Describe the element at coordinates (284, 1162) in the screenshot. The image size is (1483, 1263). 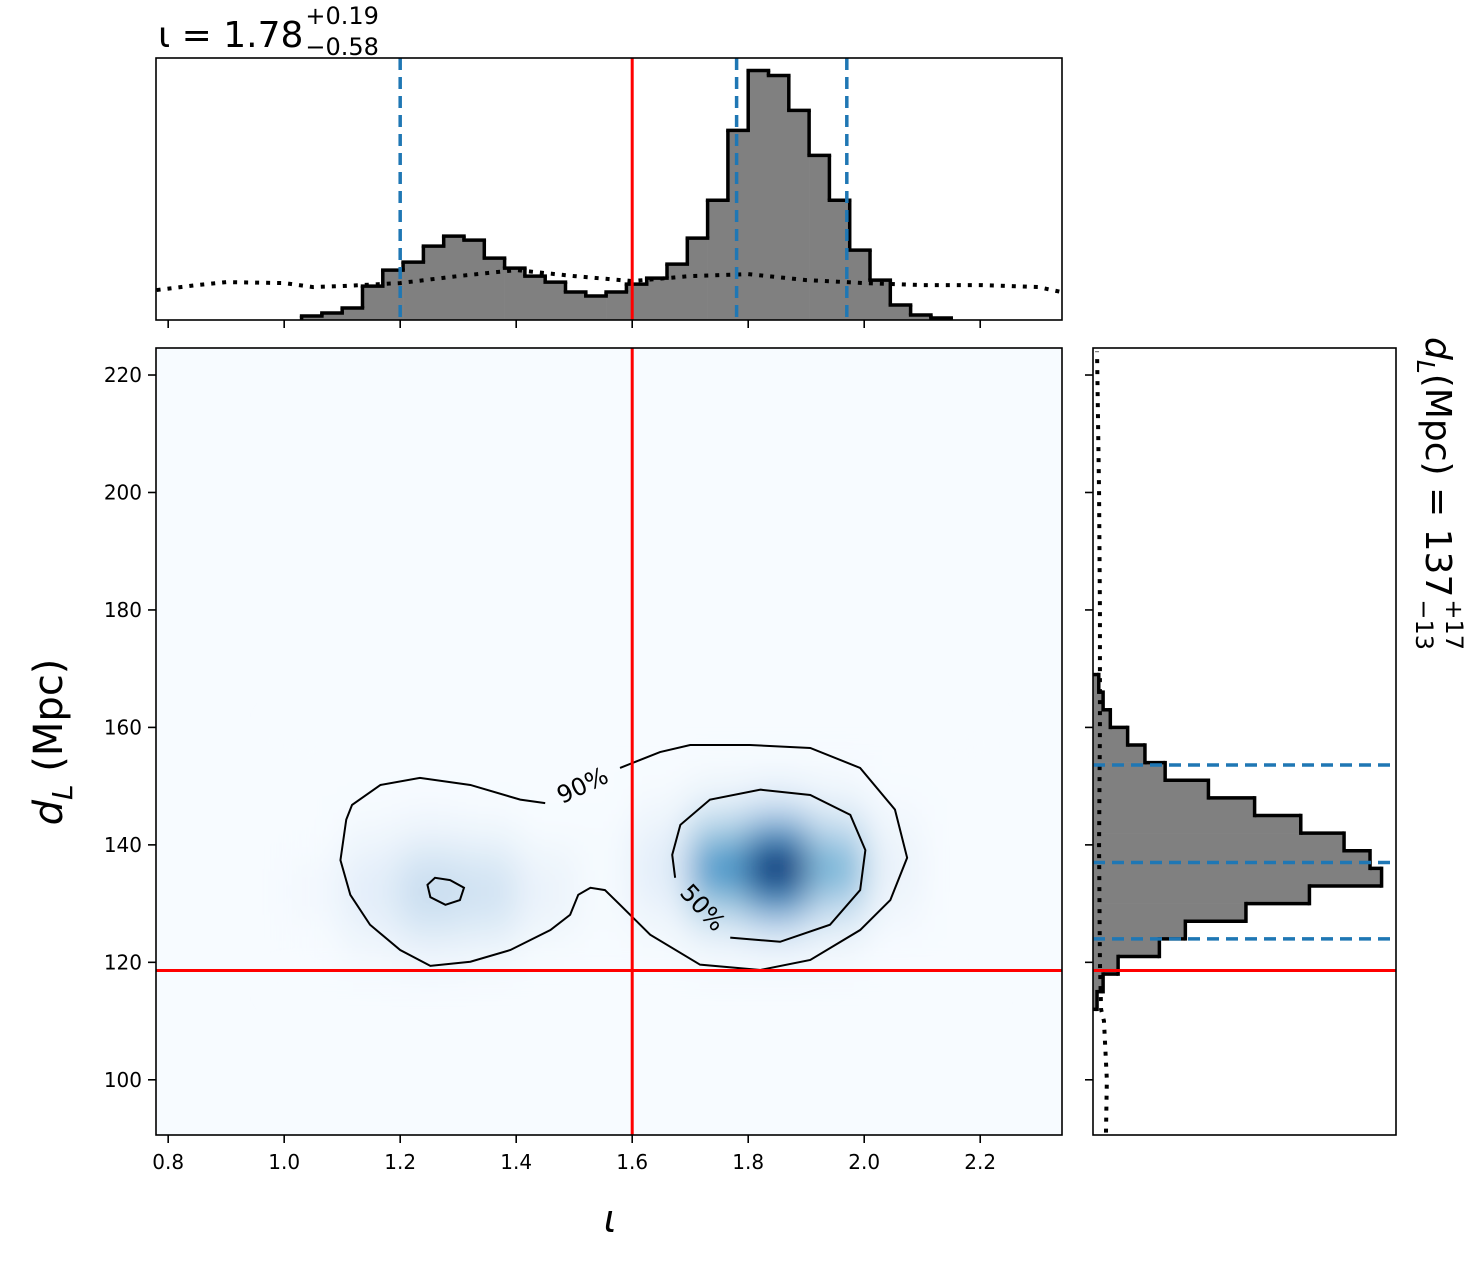
I see `x-tick-label: 1.0` at that location.